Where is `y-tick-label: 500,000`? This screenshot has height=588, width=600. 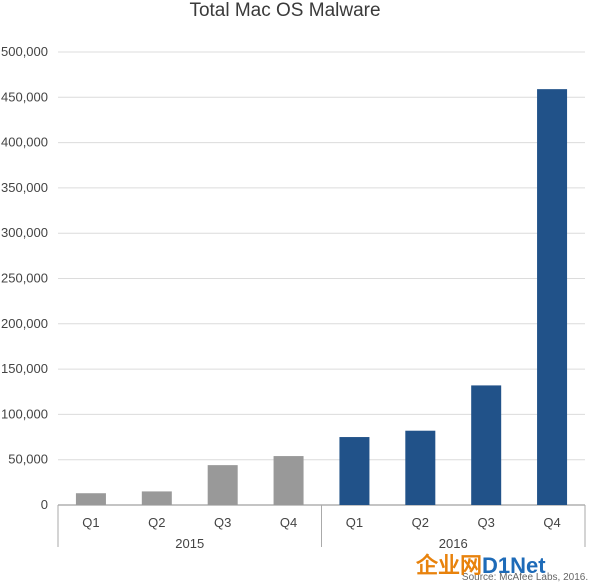 y-tick-label: 500,000 is located at coordinates (24, 51).